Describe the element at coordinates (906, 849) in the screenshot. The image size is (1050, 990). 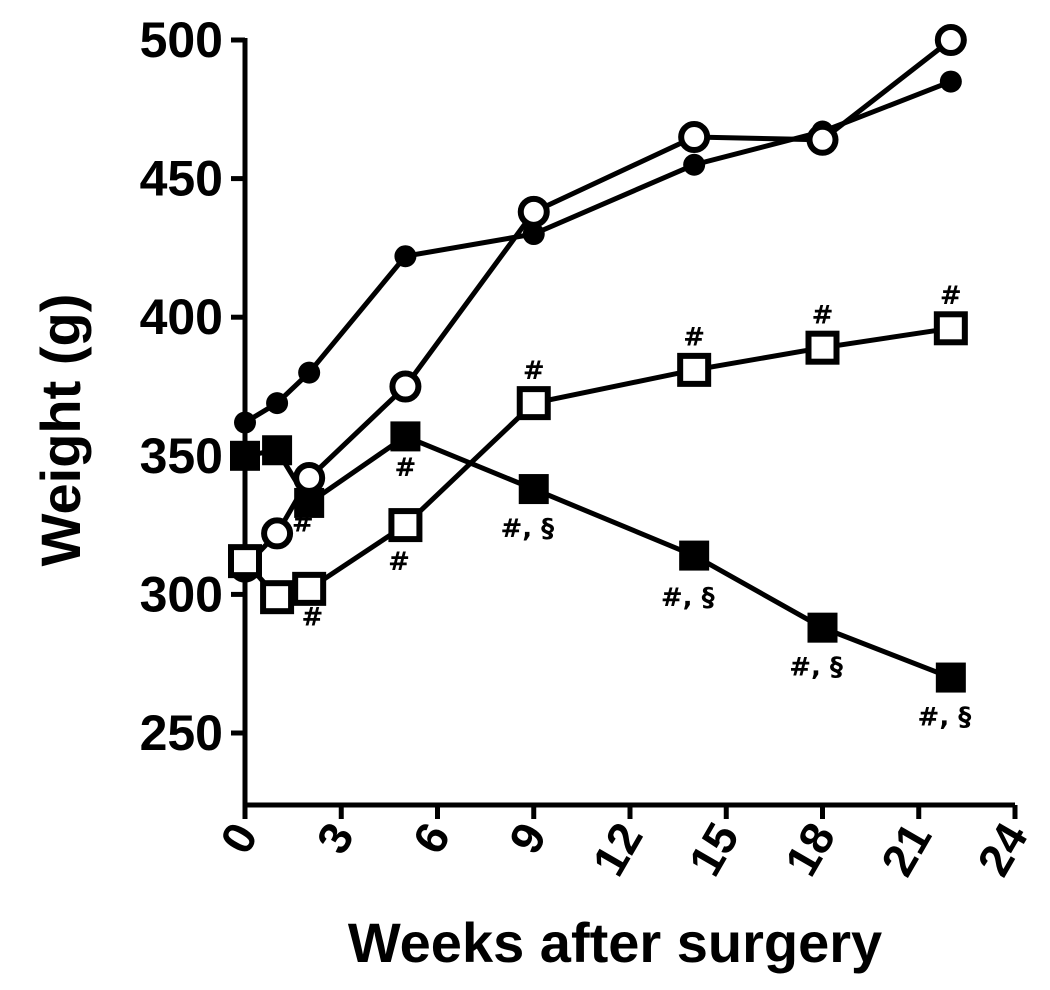
I see `x-tick-label: 21` at that location.